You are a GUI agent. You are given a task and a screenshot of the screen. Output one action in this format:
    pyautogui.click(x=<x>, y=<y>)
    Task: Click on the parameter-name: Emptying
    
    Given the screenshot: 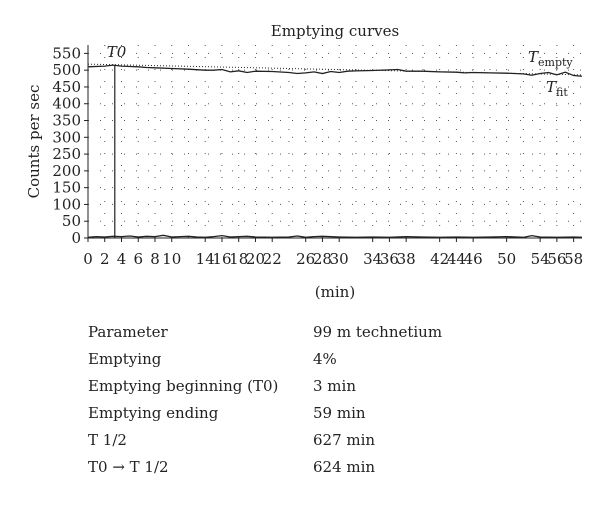 What is the action you would take?
    pyautogui.click(x=125, y=358)
    